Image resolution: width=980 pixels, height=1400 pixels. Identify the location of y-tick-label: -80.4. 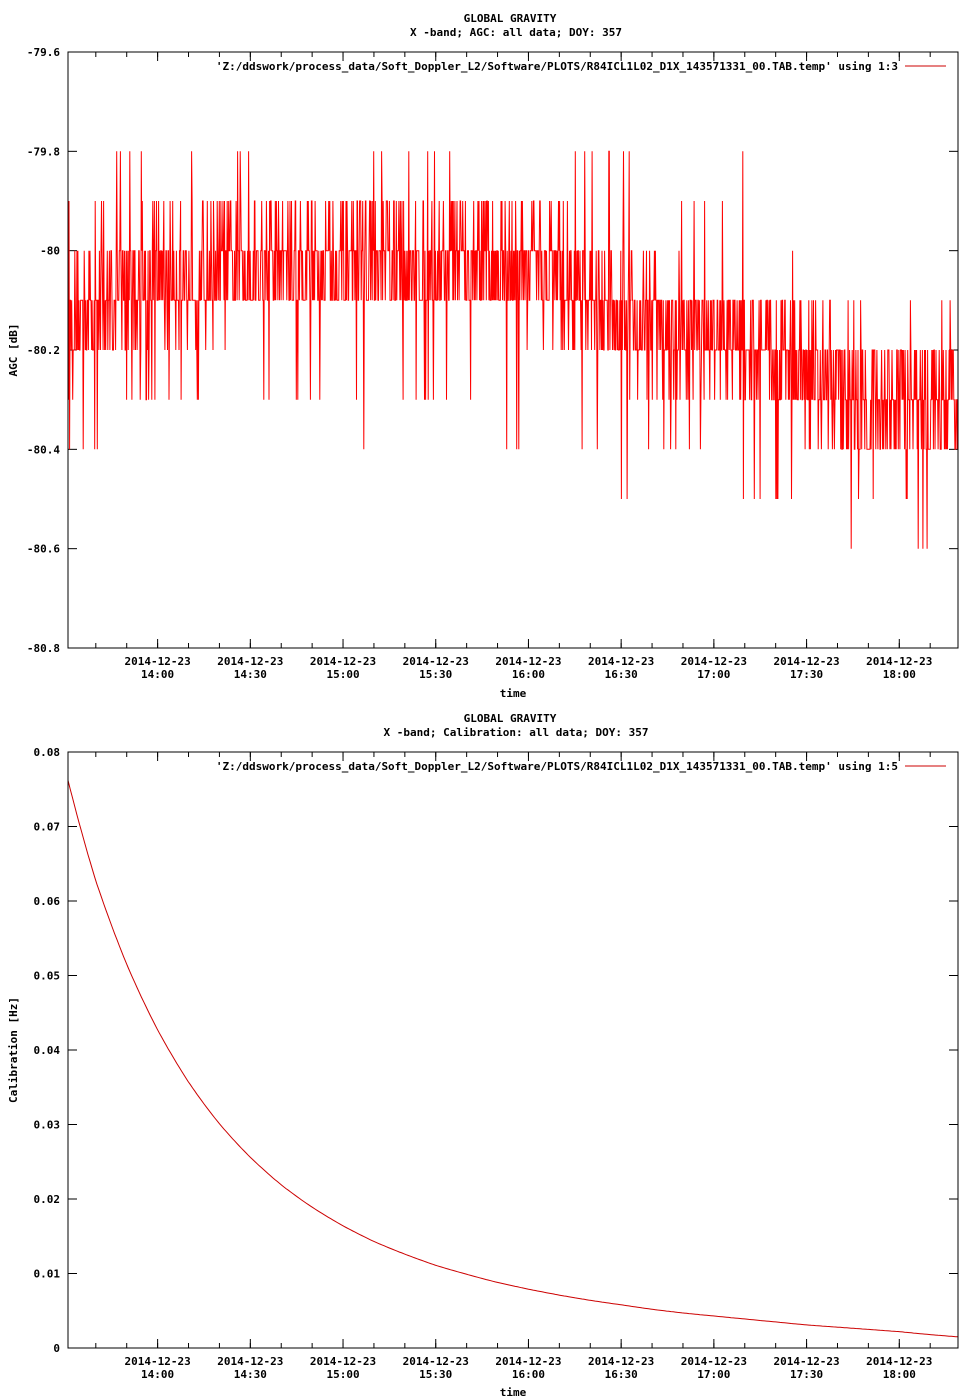
(43, 449).